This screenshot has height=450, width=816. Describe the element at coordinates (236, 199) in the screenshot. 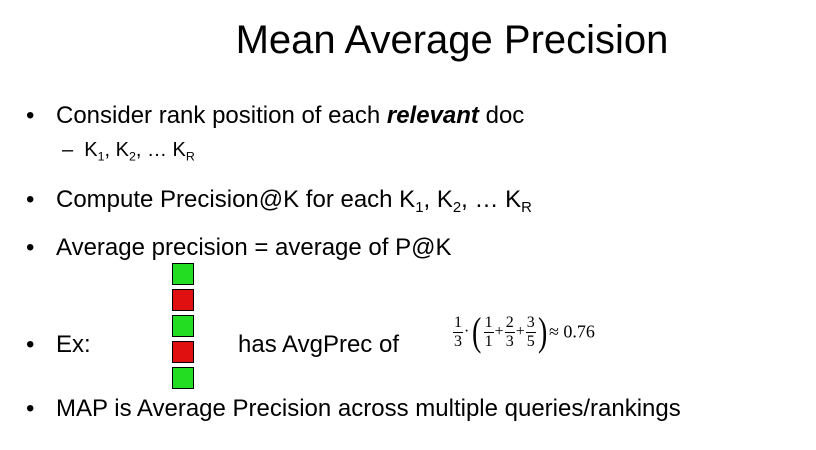

I see `bullet-text: Compute Precision@K for each K` at that location.